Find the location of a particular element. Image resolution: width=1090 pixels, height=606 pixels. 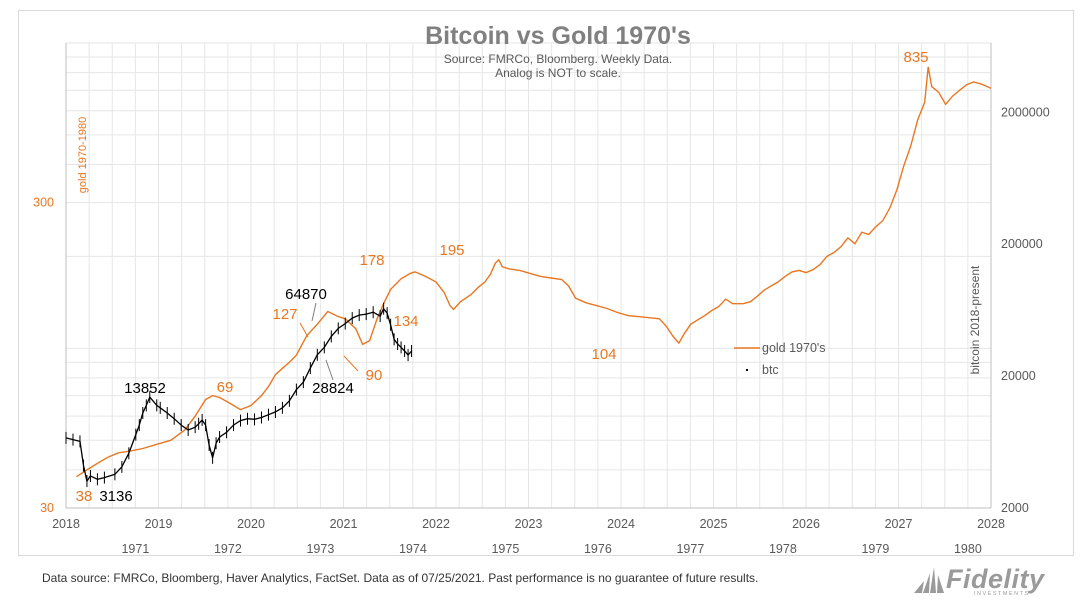

annotation-label: 13852 is located at coordinates (145, 388).